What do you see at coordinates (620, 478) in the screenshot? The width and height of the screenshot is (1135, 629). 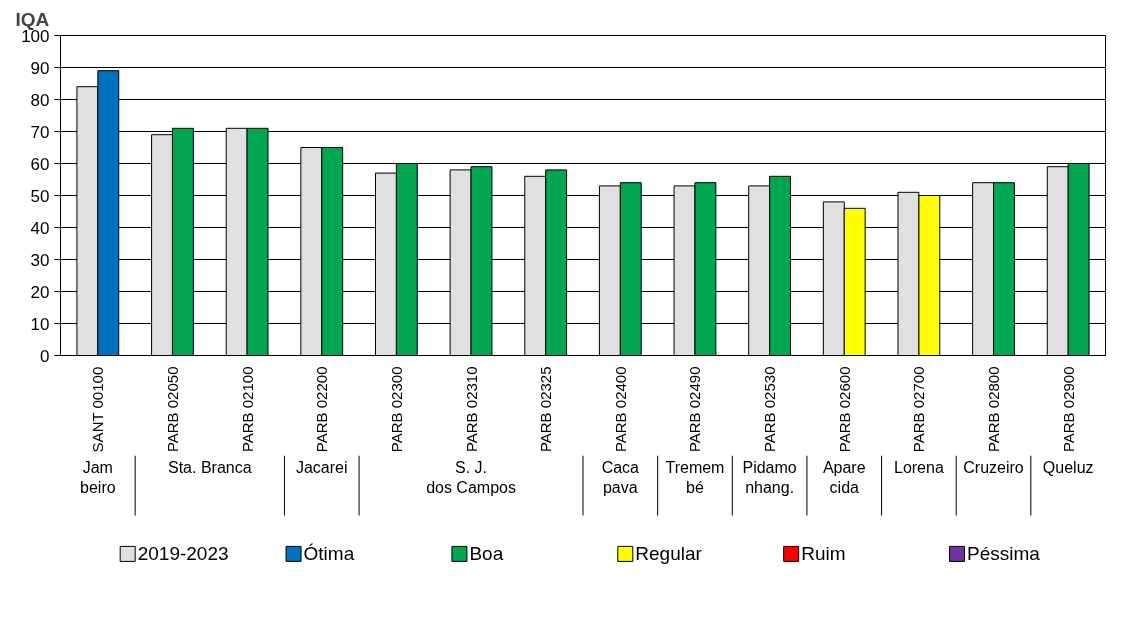 I see `text: Caca pava` at bounding box center [620, 478].